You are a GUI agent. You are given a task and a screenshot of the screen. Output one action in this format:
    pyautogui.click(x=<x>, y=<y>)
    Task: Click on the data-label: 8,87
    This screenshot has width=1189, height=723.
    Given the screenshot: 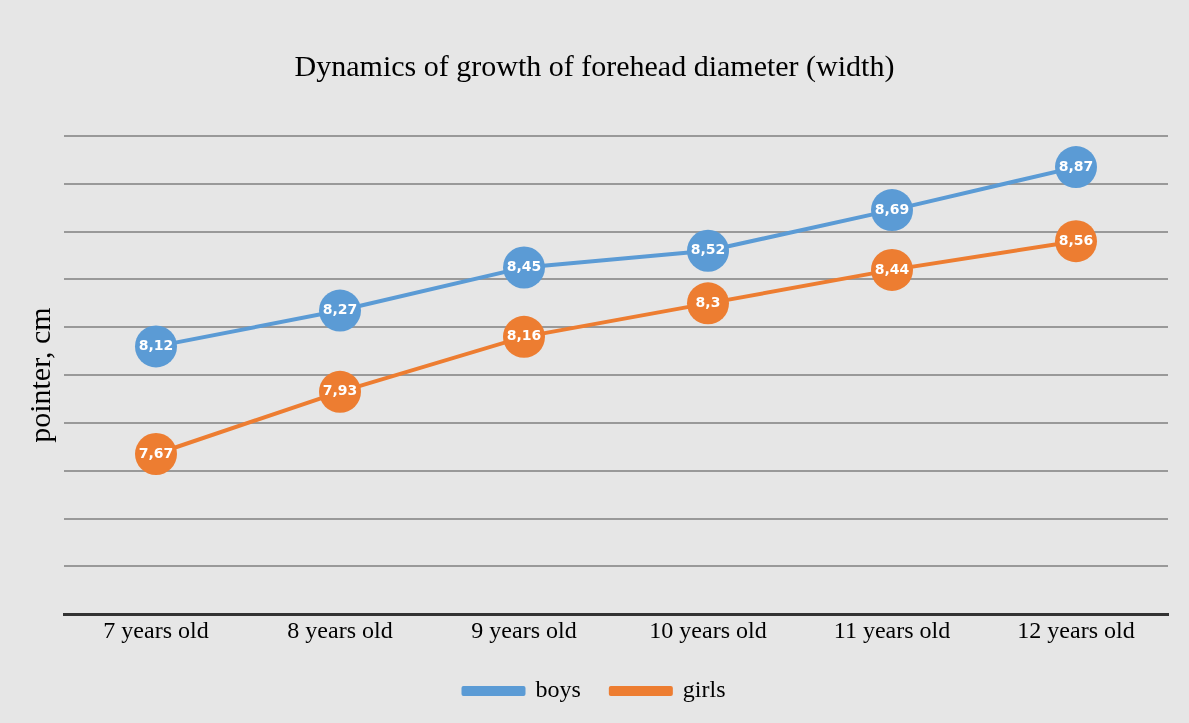 What is the action you would take?
    pyautogui.click(x=1076, y=165)
    